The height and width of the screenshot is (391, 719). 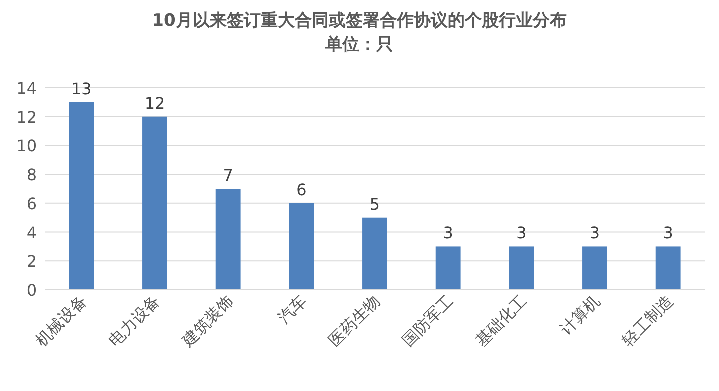 I want to click on x-tick-label: 基础化工, so click(x=501, y=320).